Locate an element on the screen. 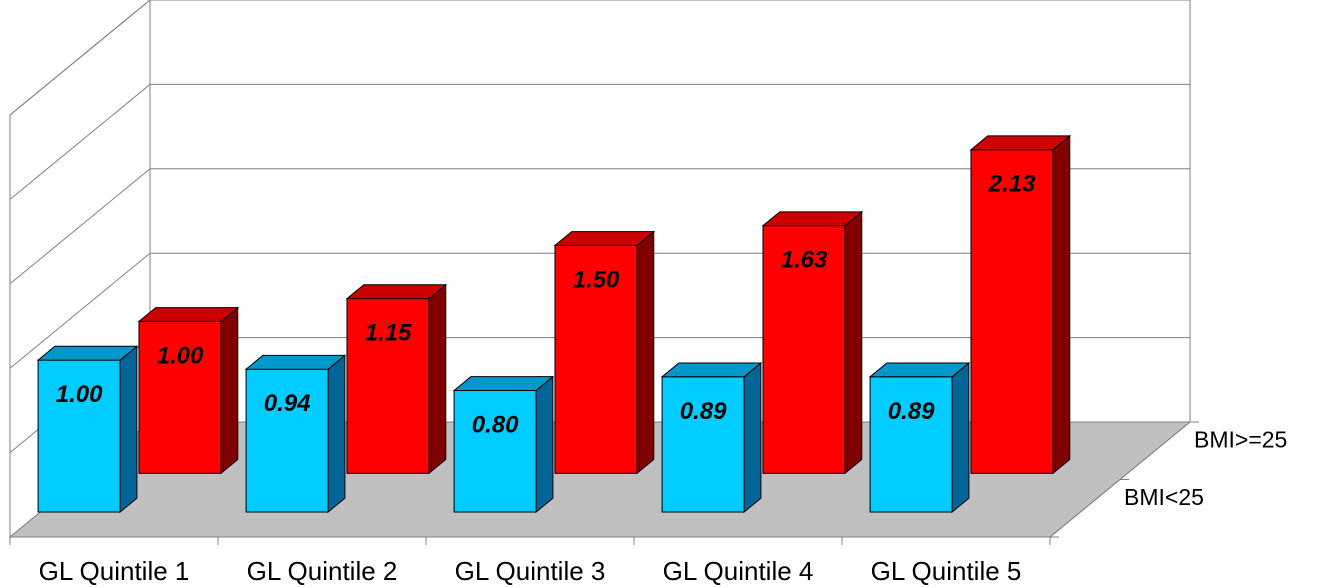 This screenshot has width=1334, height=588. bar-bmi-25-4: 0.89 is located at coordinates (711, 437).